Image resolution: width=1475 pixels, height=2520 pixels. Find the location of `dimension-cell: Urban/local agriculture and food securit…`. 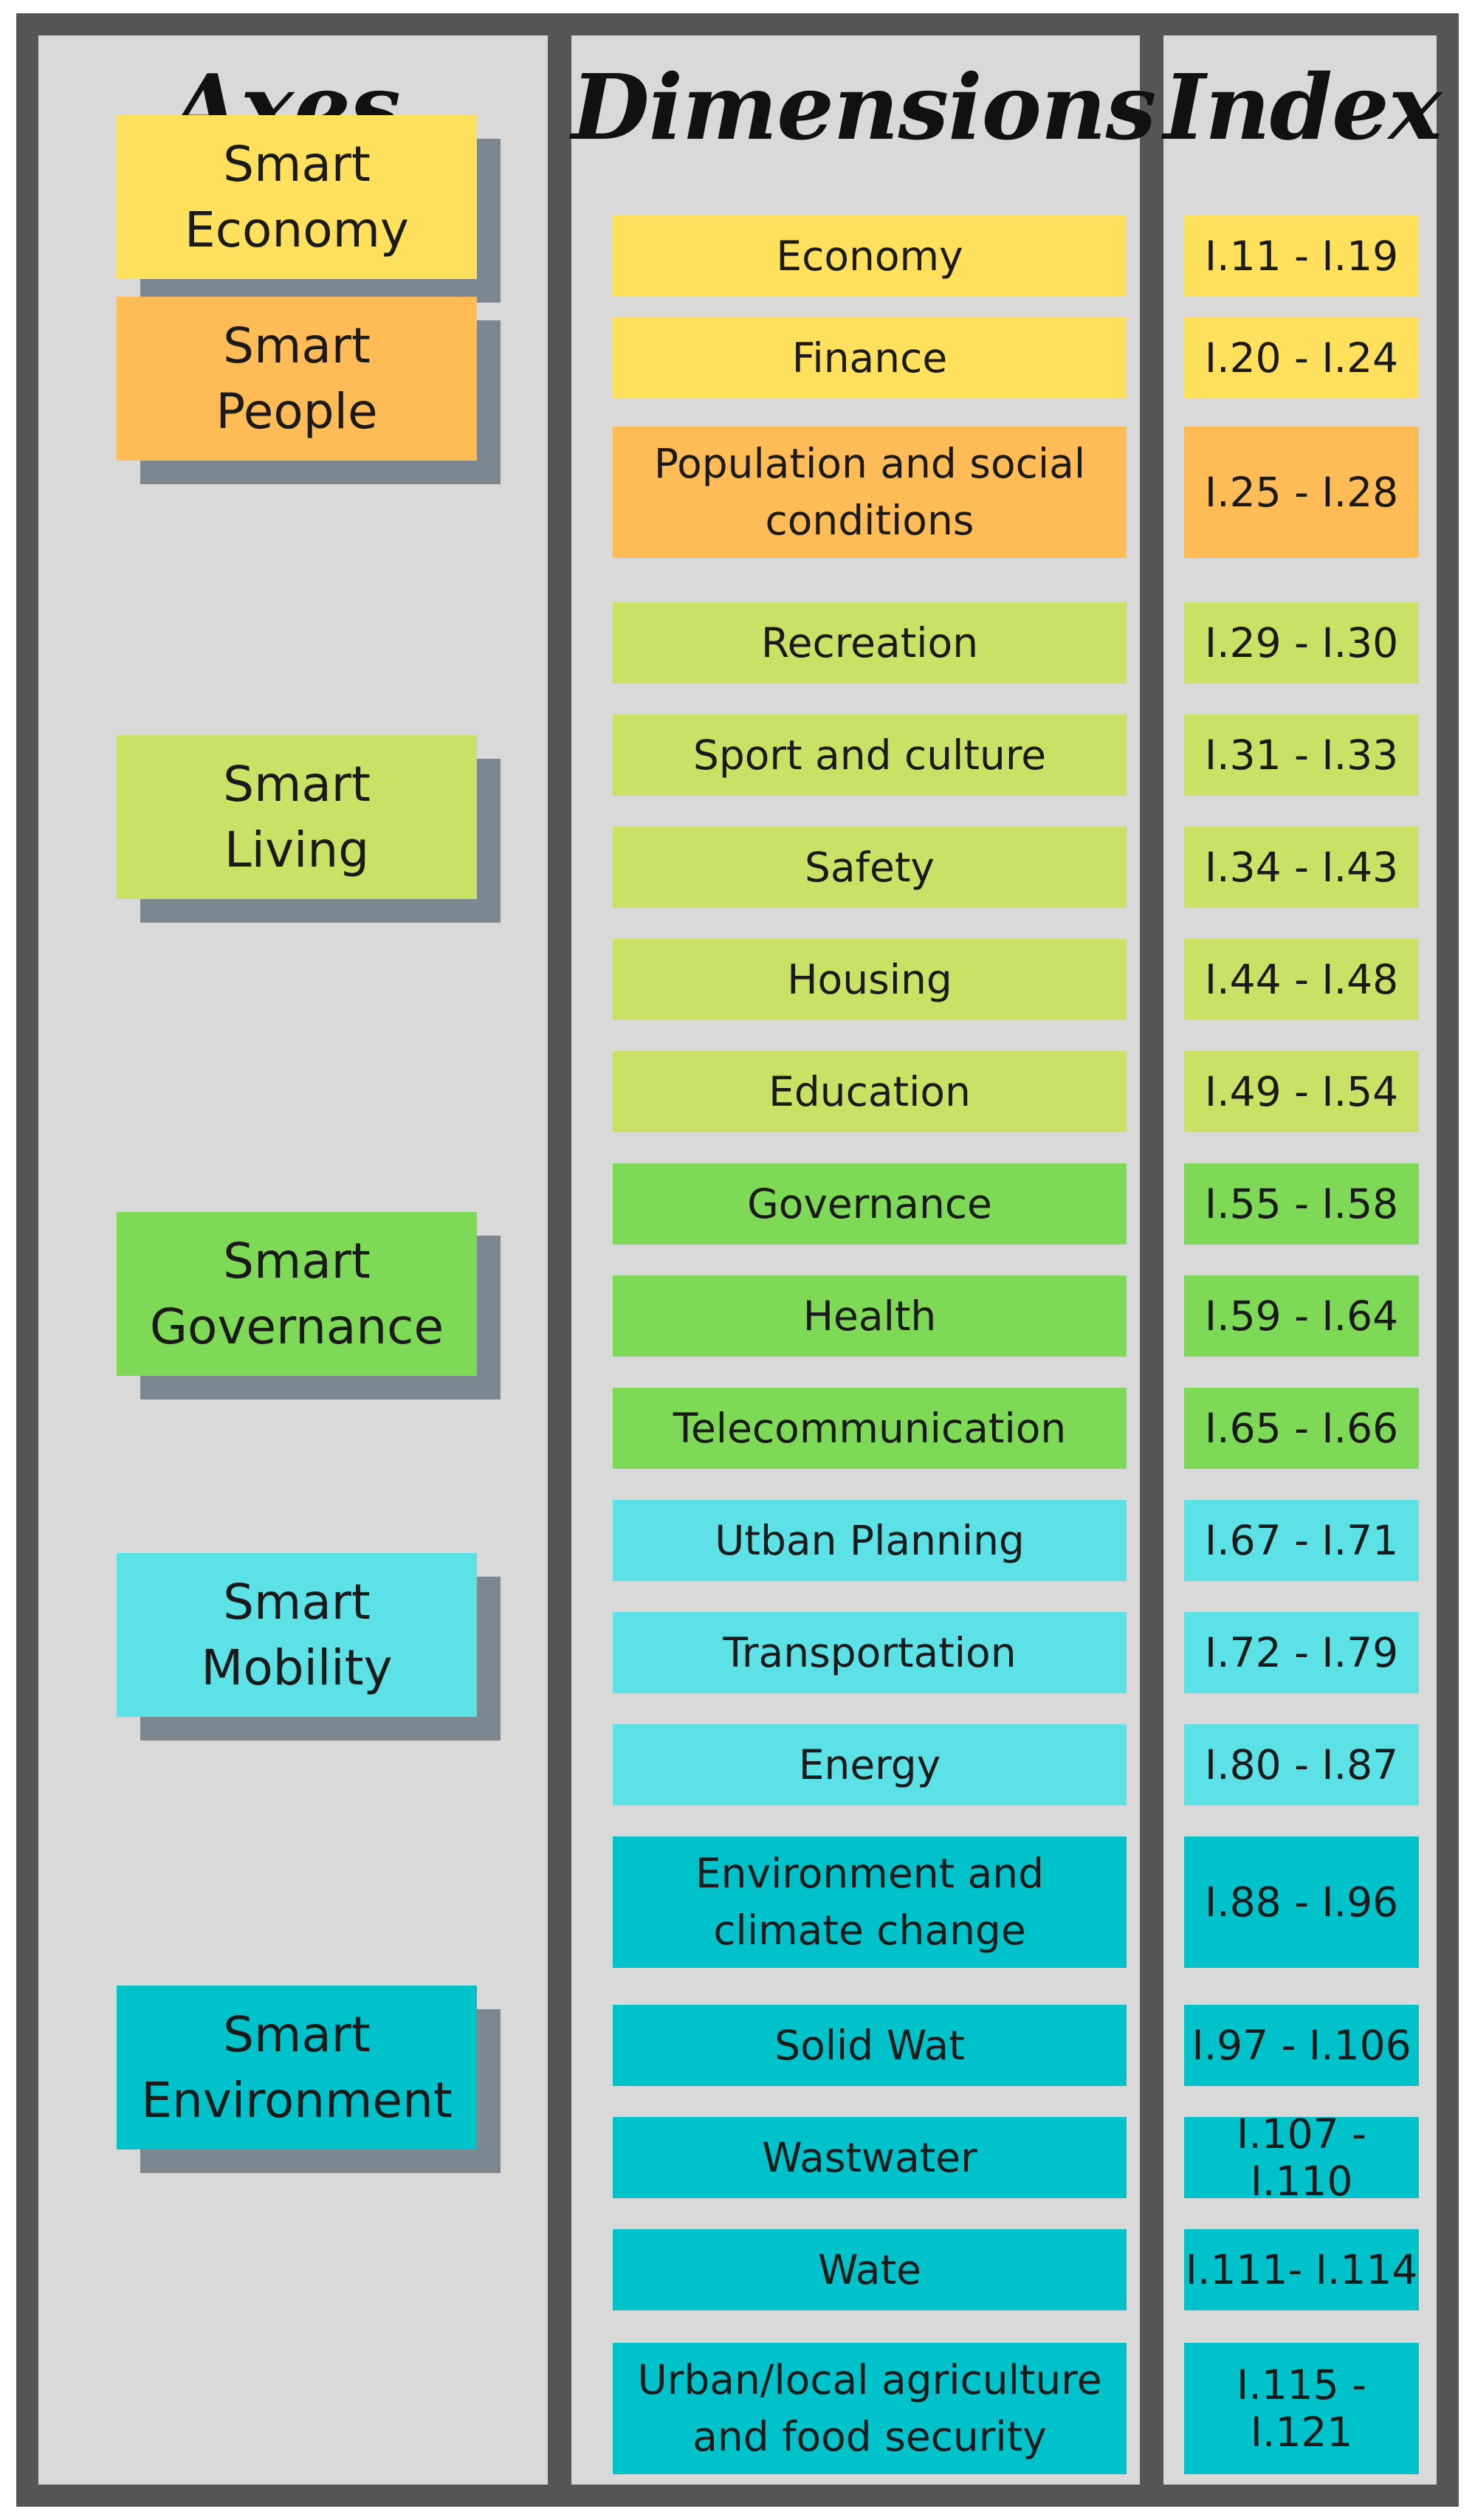

dimension-cell: Urban/local agriculture and food securit… is located at coordinates (870, 2409).